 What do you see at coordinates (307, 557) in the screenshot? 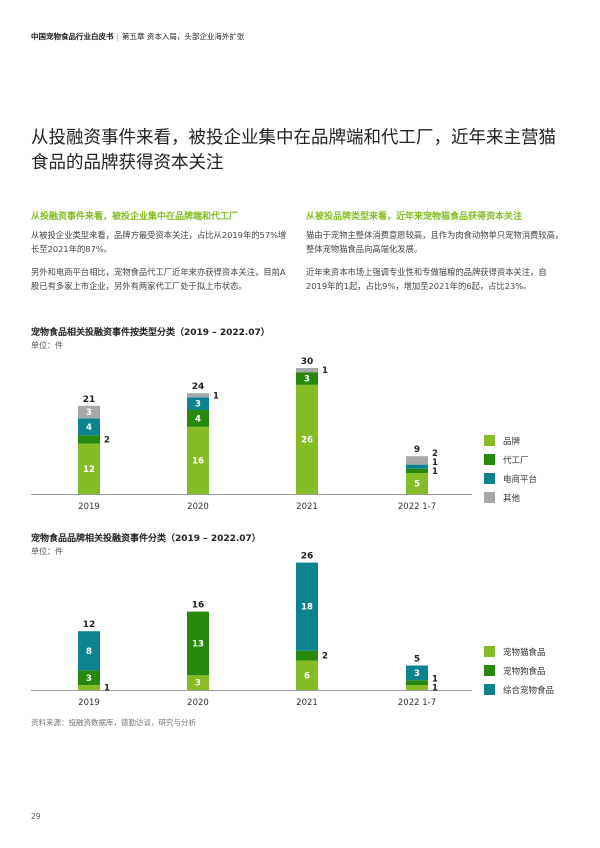
I see `bar-total-label: 26` at bounding box center [307, 557].